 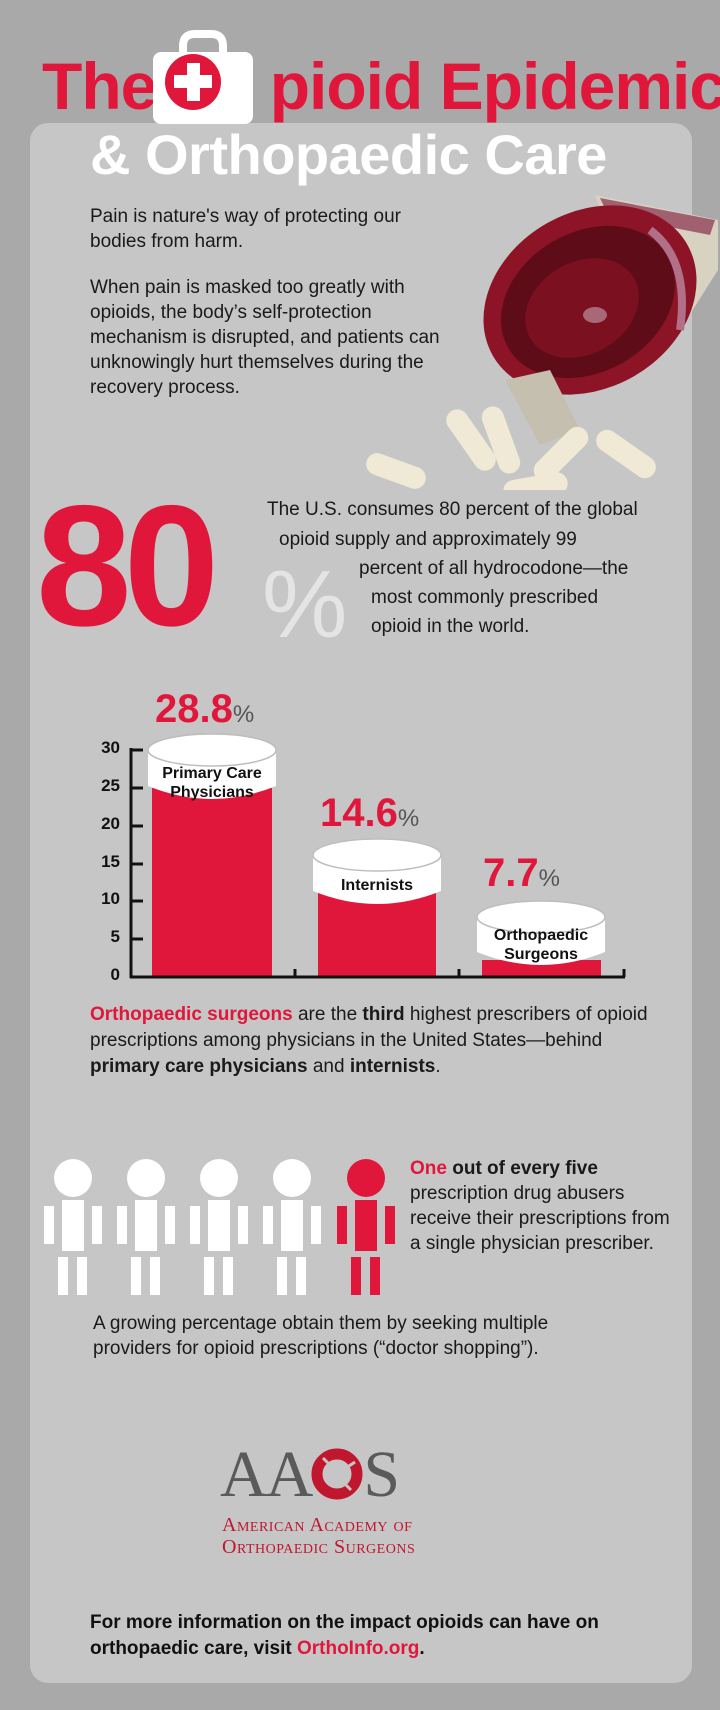 What do you see at coordinates (212, 783) in the screenshot?
I see `bar-category-label: Primary Care Physicians` at bounding box center [212, 783].